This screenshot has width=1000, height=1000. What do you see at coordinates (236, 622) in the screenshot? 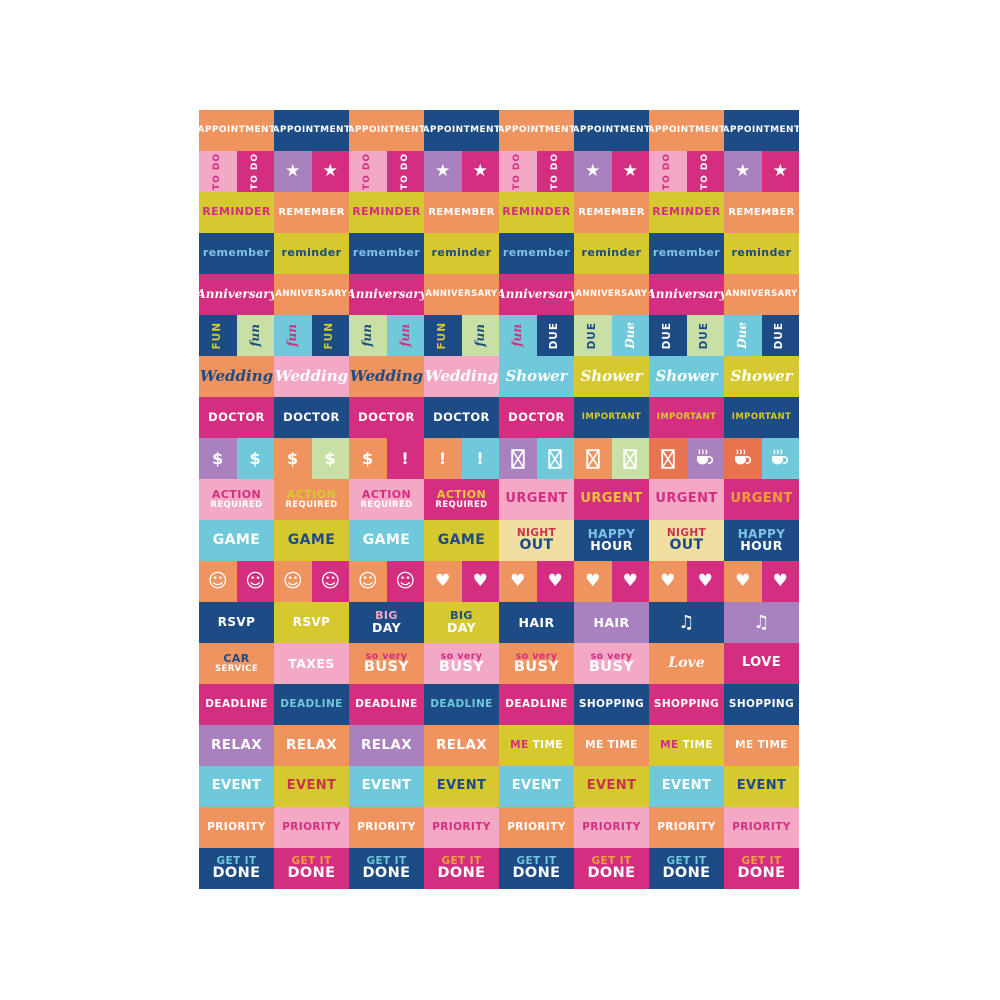
I see `sticker: RSVP` at bounding box center [236, 622].